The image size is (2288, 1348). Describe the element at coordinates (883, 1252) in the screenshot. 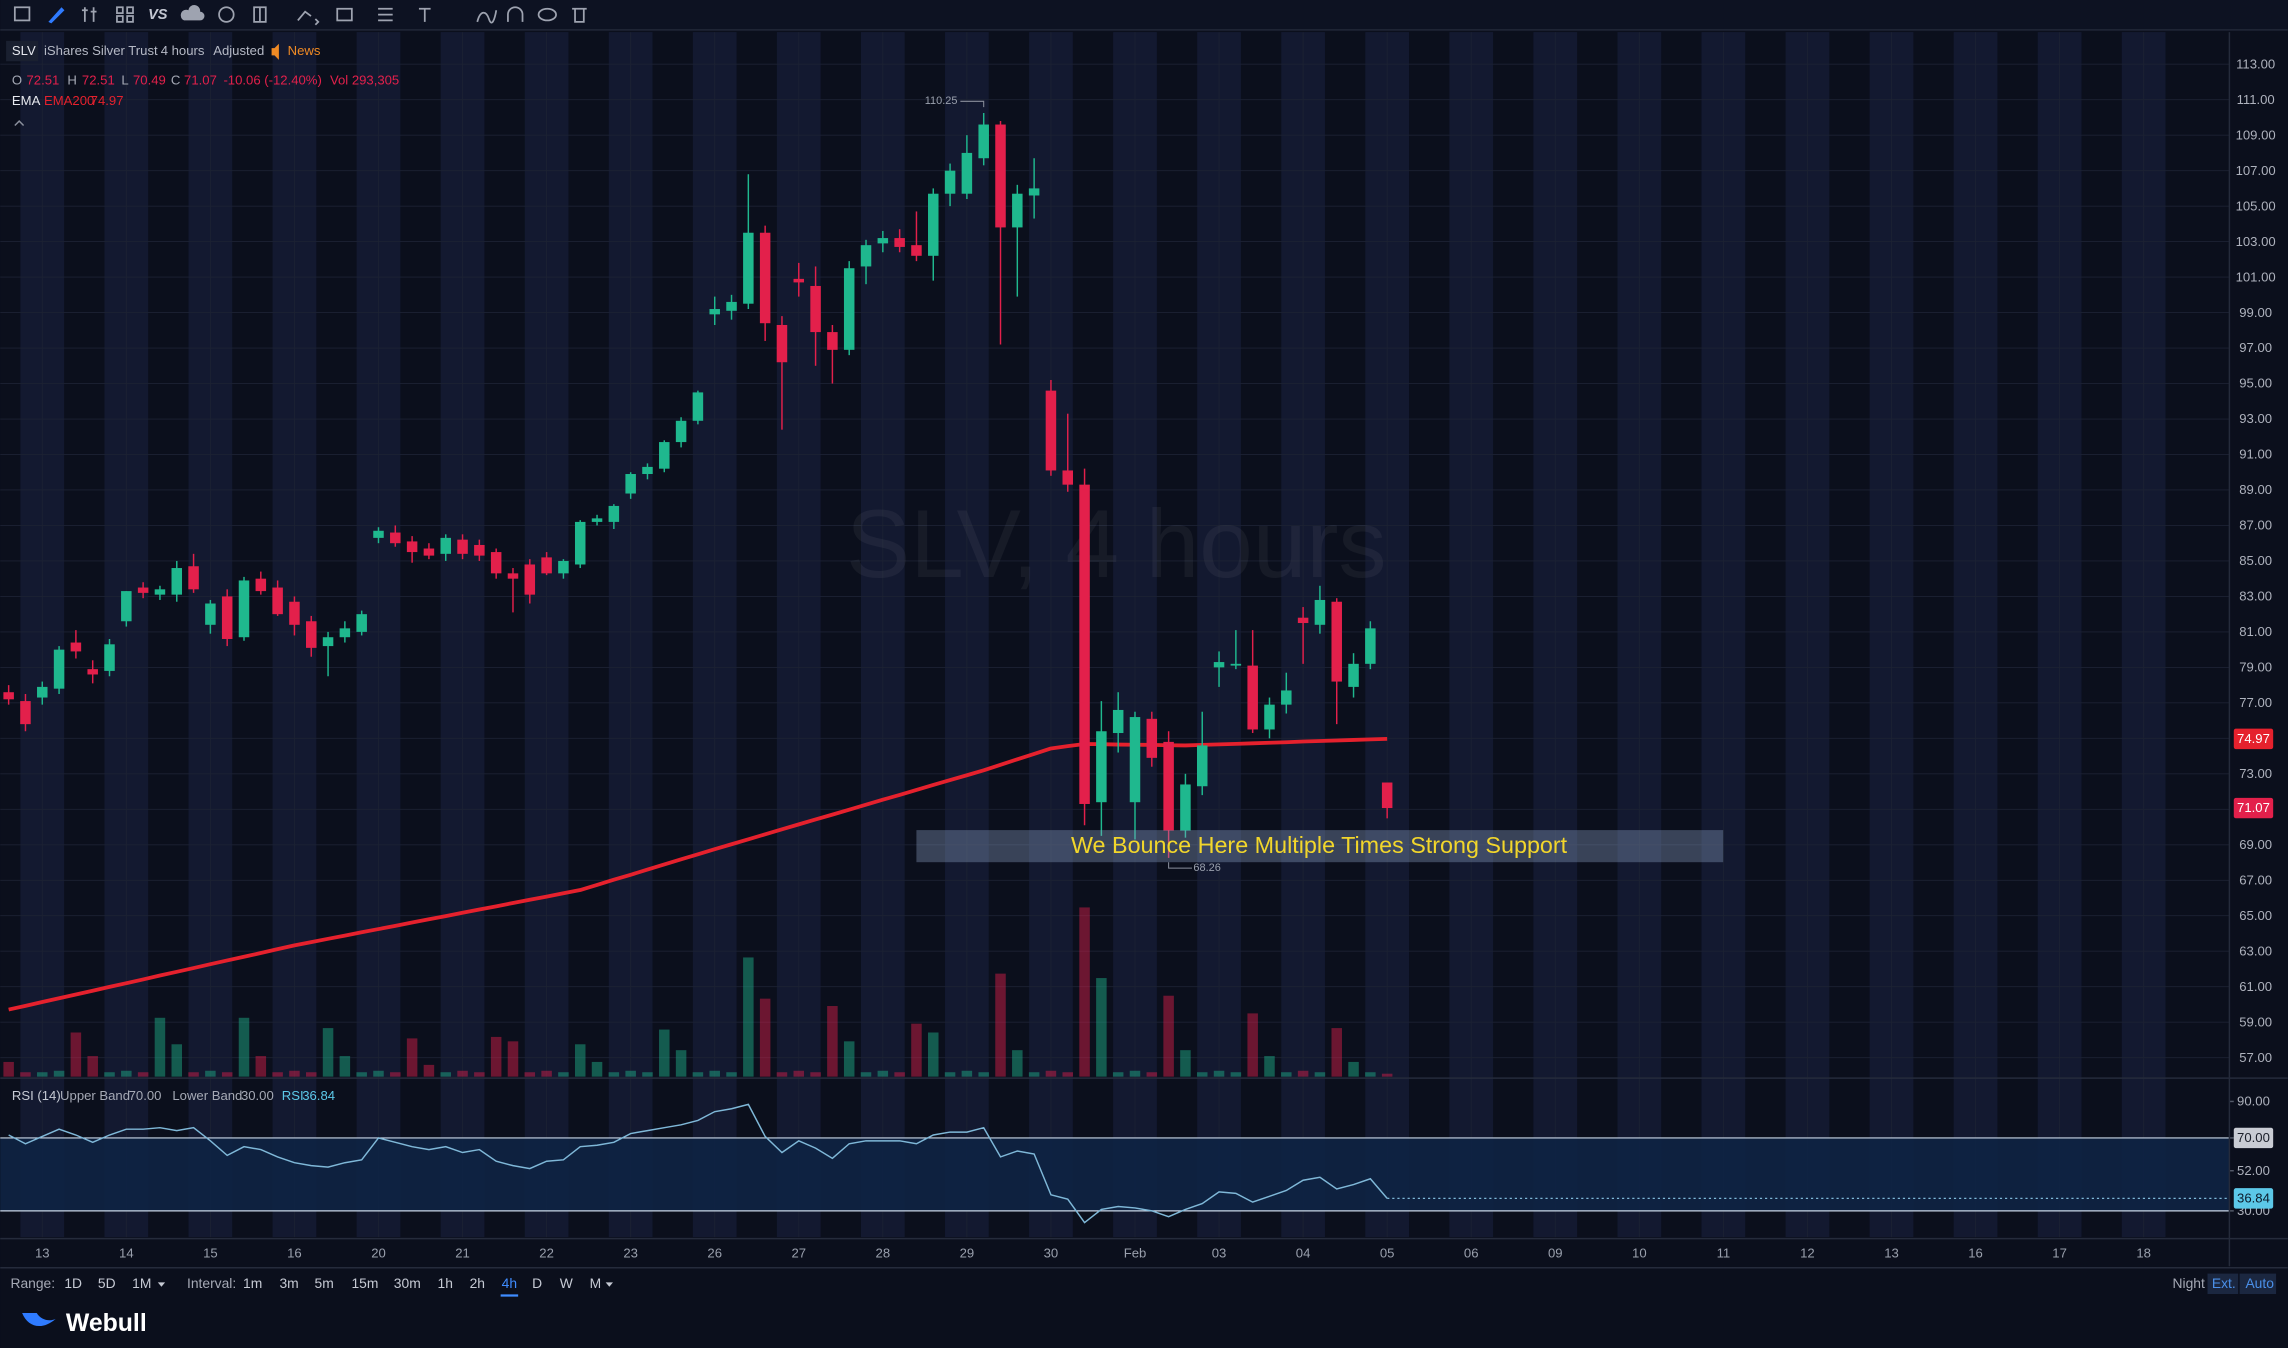

I see `x-tick-label: 28` at that location.